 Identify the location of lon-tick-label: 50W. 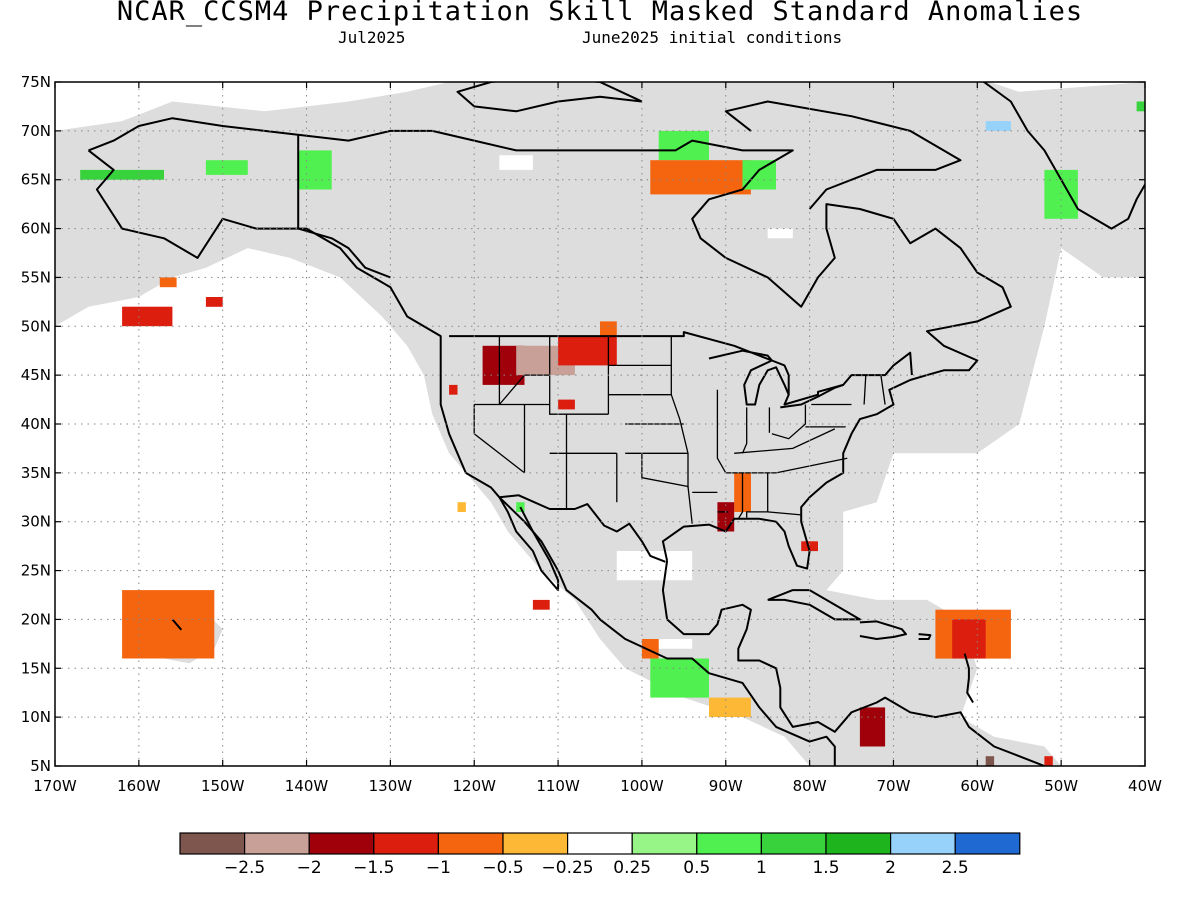
(1061, 786).